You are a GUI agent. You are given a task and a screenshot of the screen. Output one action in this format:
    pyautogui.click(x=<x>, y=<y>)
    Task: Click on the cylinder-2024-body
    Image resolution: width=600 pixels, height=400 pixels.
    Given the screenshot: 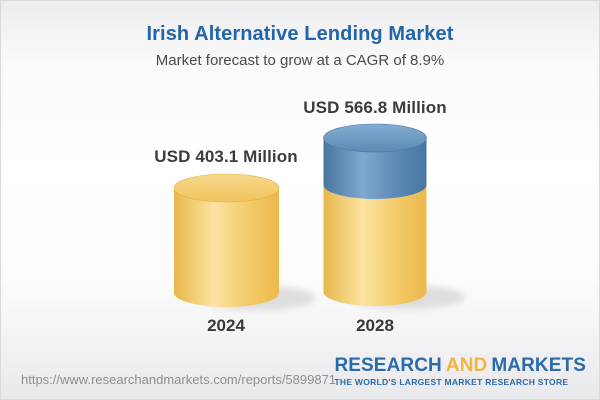 What is the action you would take?
    pyautogui.click(x=226, y=247)
    